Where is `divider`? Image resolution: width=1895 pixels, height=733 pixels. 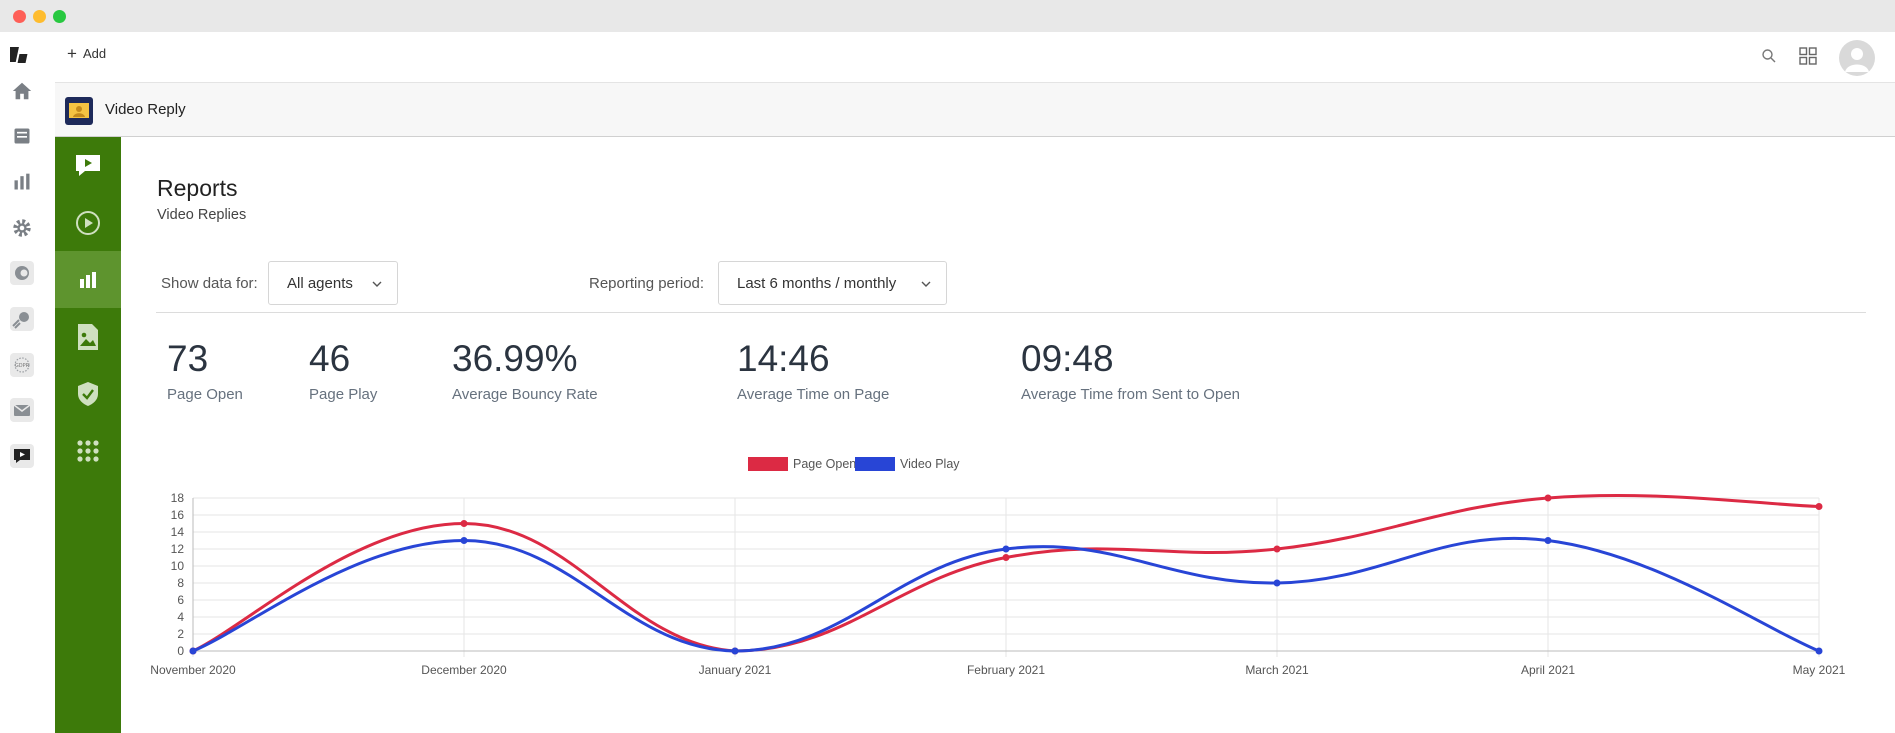 divider is located at coordinates (1011, 312).